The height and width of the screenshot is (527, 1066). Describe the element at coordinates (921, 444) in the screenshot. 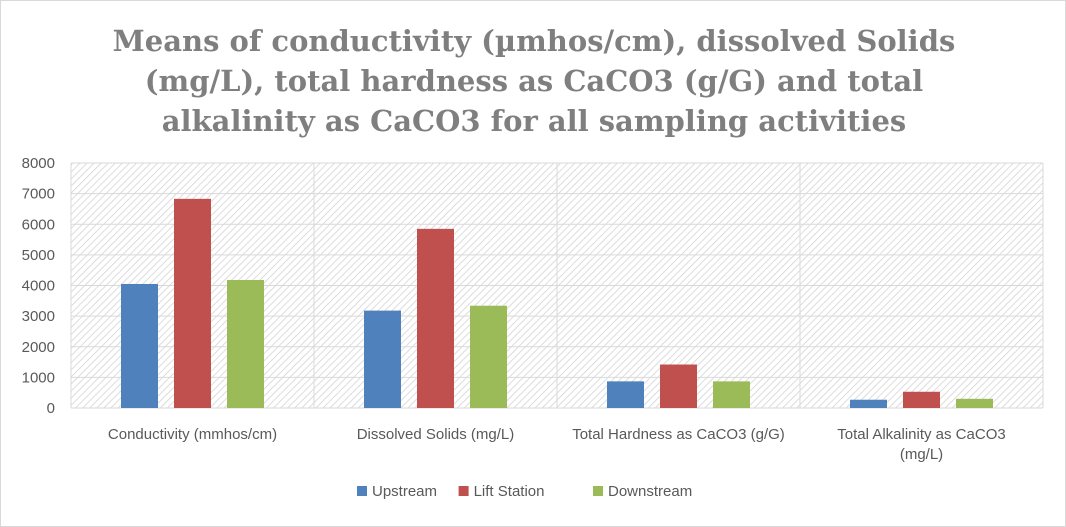

I see `x-category-label: Total Alkalinity as CaCO3 (mg/L)` at that location.